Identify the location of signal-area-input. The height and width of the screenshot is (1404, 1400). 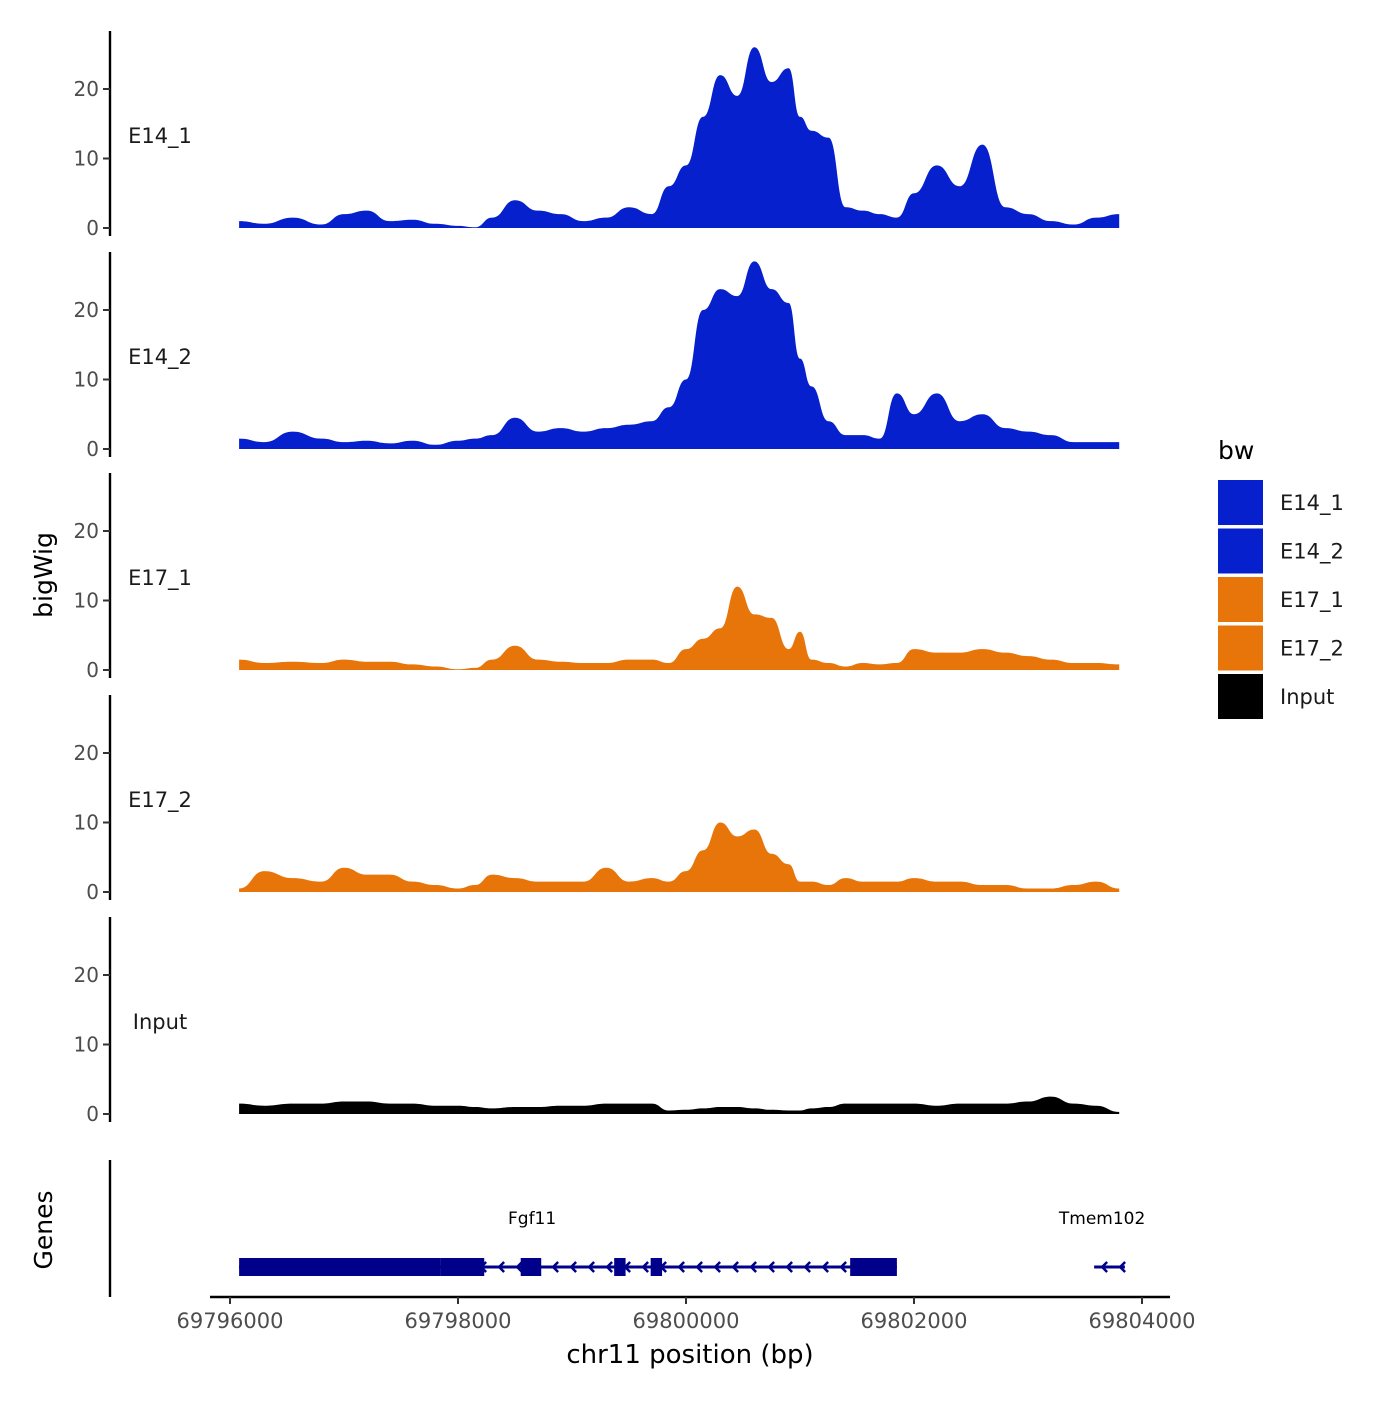
(679, 1105).